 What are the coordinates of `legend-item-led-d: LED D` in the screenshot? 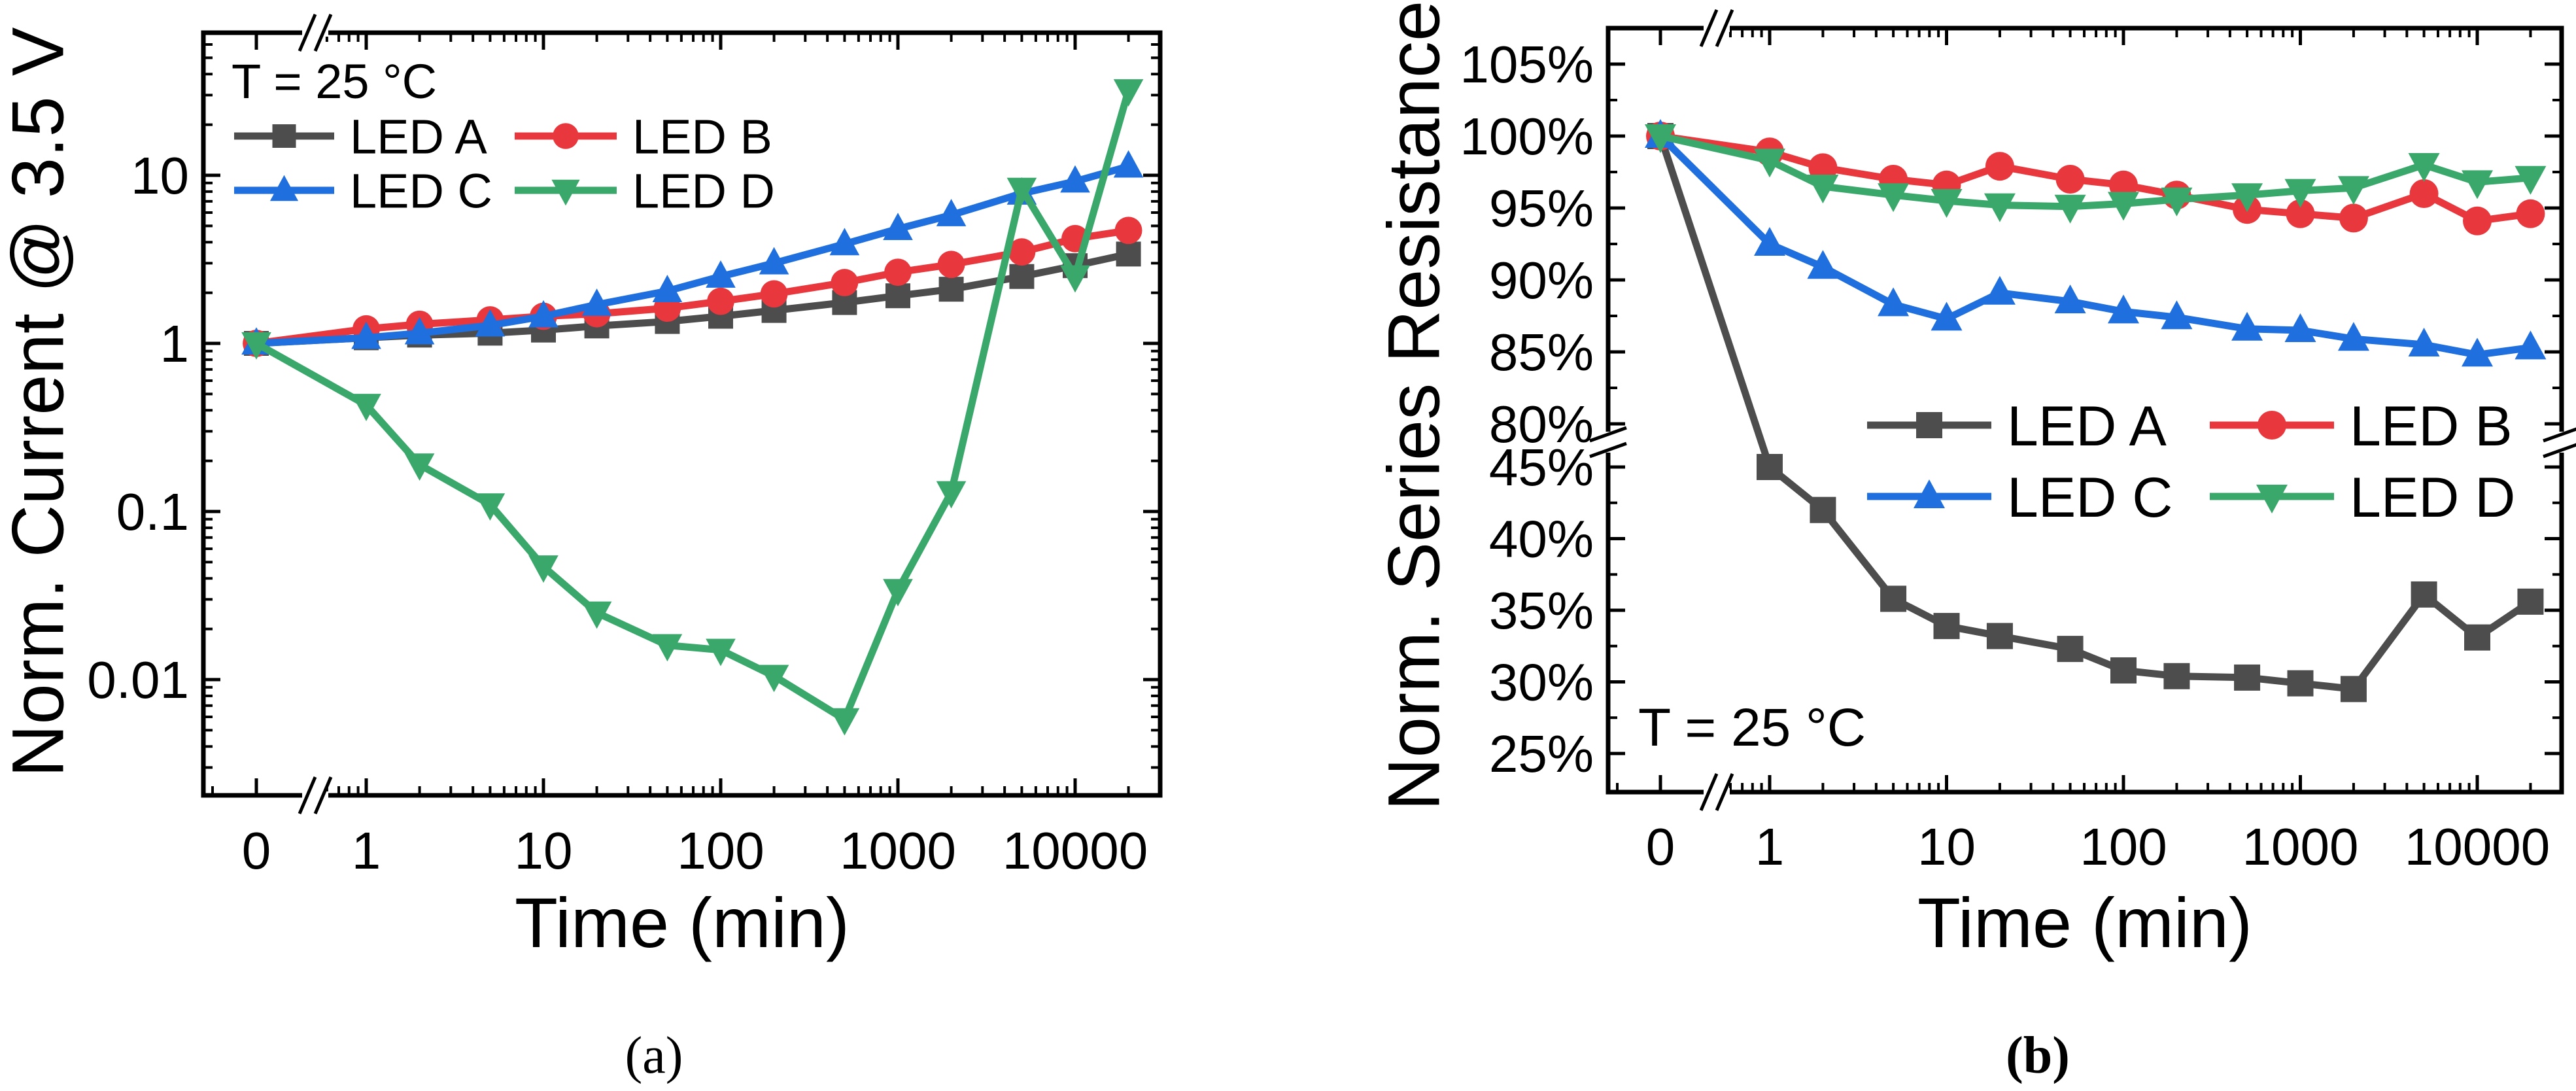 It's located at (645, 191).